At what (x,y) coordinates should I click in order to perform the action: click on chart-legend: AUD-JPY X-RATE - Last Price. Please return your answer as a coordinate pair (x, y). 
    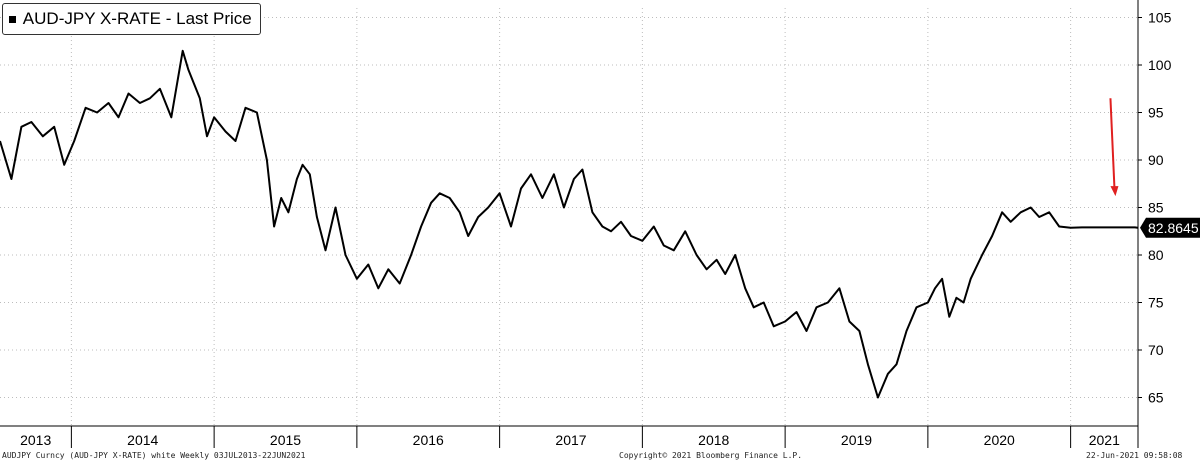
    Looking at the image, I should click on (131, 19).